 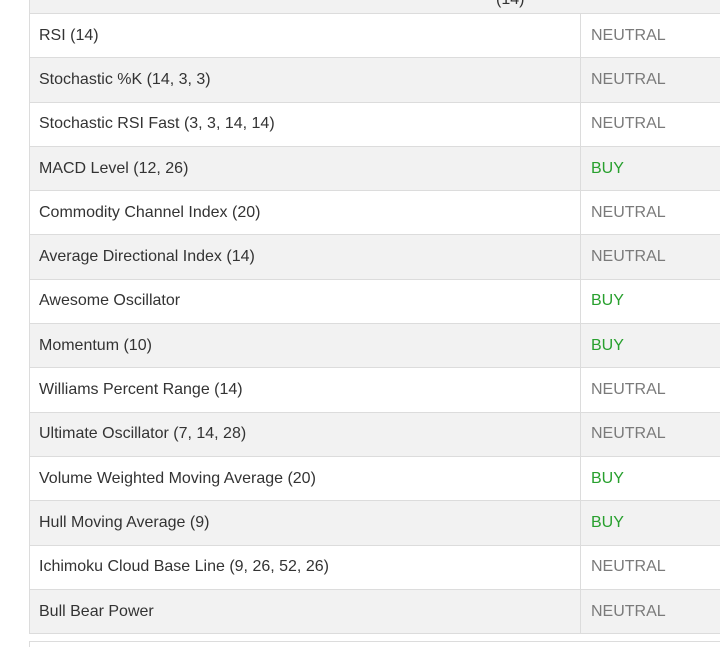 I want to click on indicator-name: MACD Level (12, 26), so click(x=305, y=168).